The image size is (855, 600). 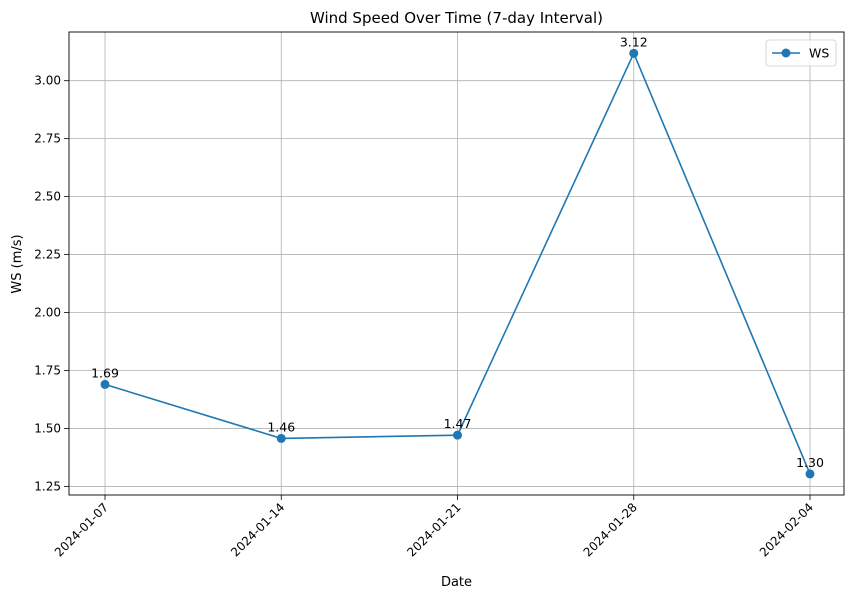 I want to click on data-label: 1.47, so click(x=458, y=423).